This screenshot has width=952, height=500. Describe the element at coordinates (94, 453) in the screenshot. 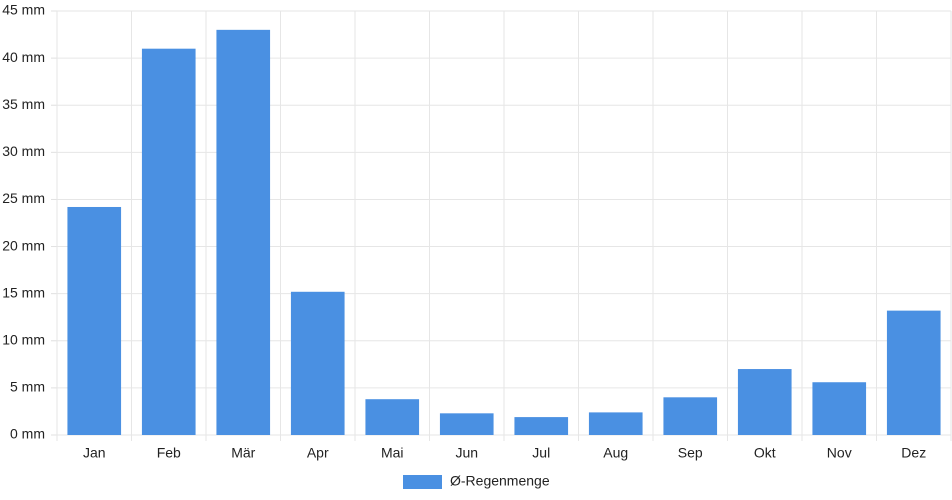

I see `x-tick-label: Jan` at that location.